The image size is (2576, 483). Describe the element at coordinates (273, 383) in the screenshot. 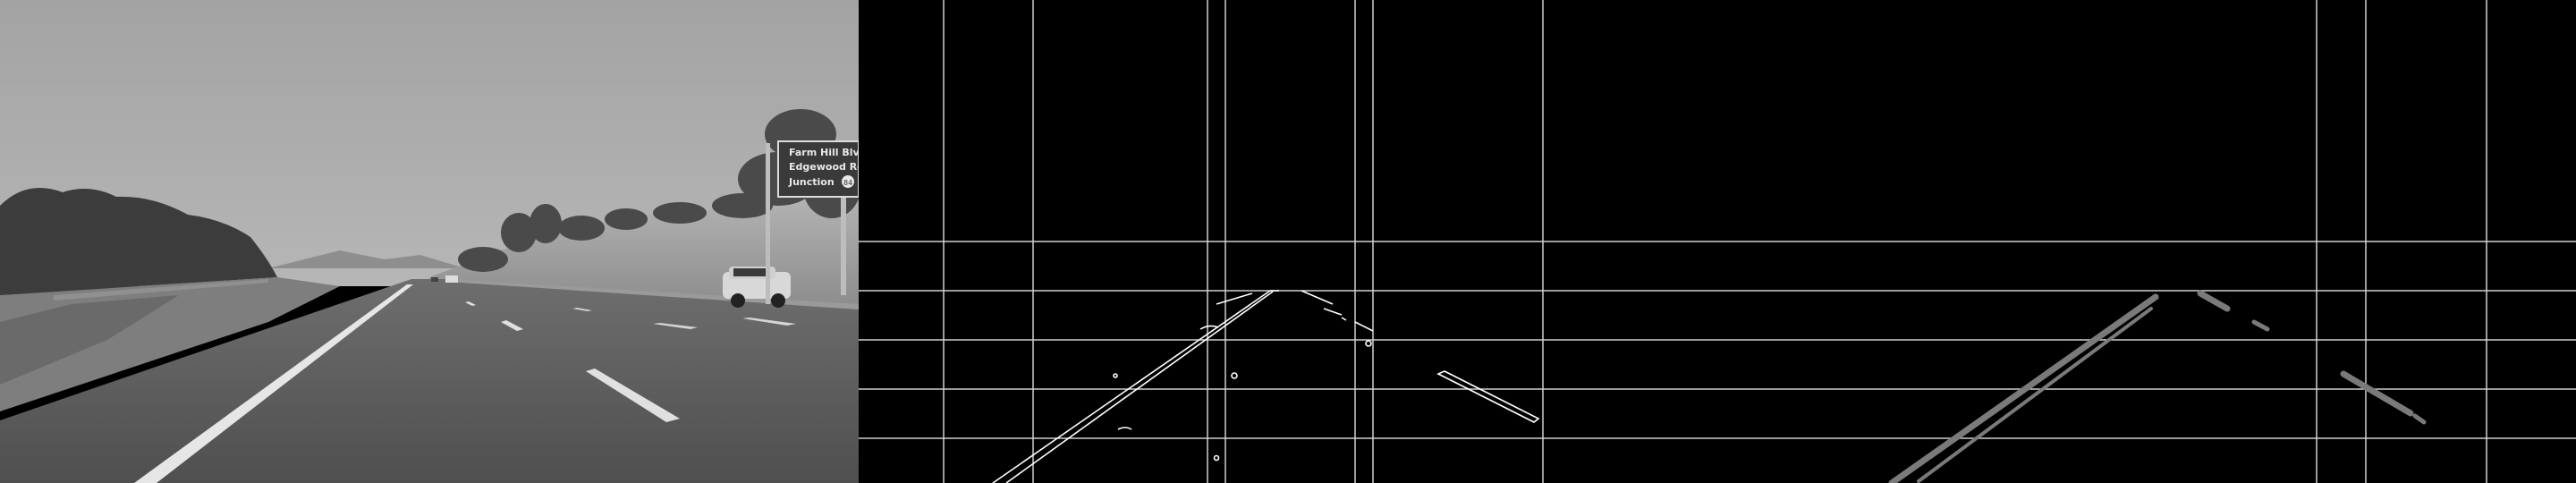

I see `left-lane-line` at that location.